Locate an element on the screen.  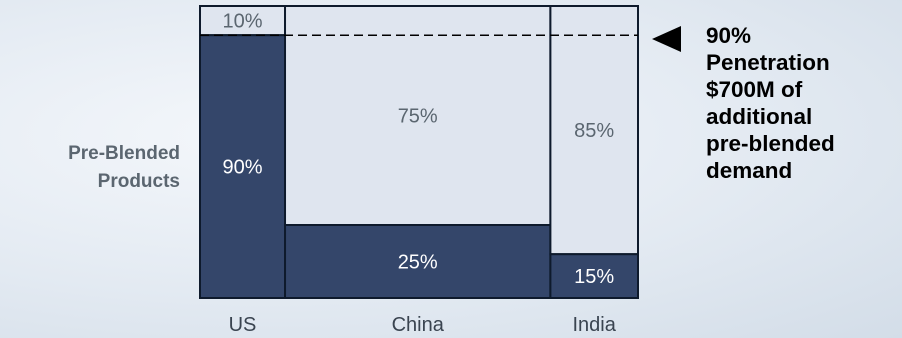
category-label: India is located at coordinates (595, 325).